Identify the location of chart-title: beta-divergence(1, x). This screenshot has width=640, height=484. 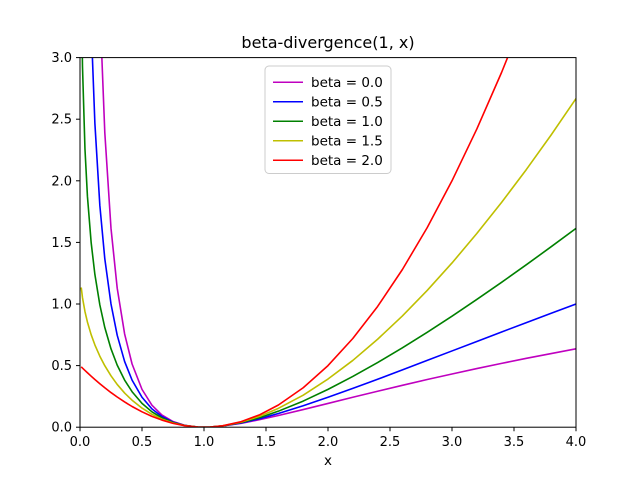
(327, 42).